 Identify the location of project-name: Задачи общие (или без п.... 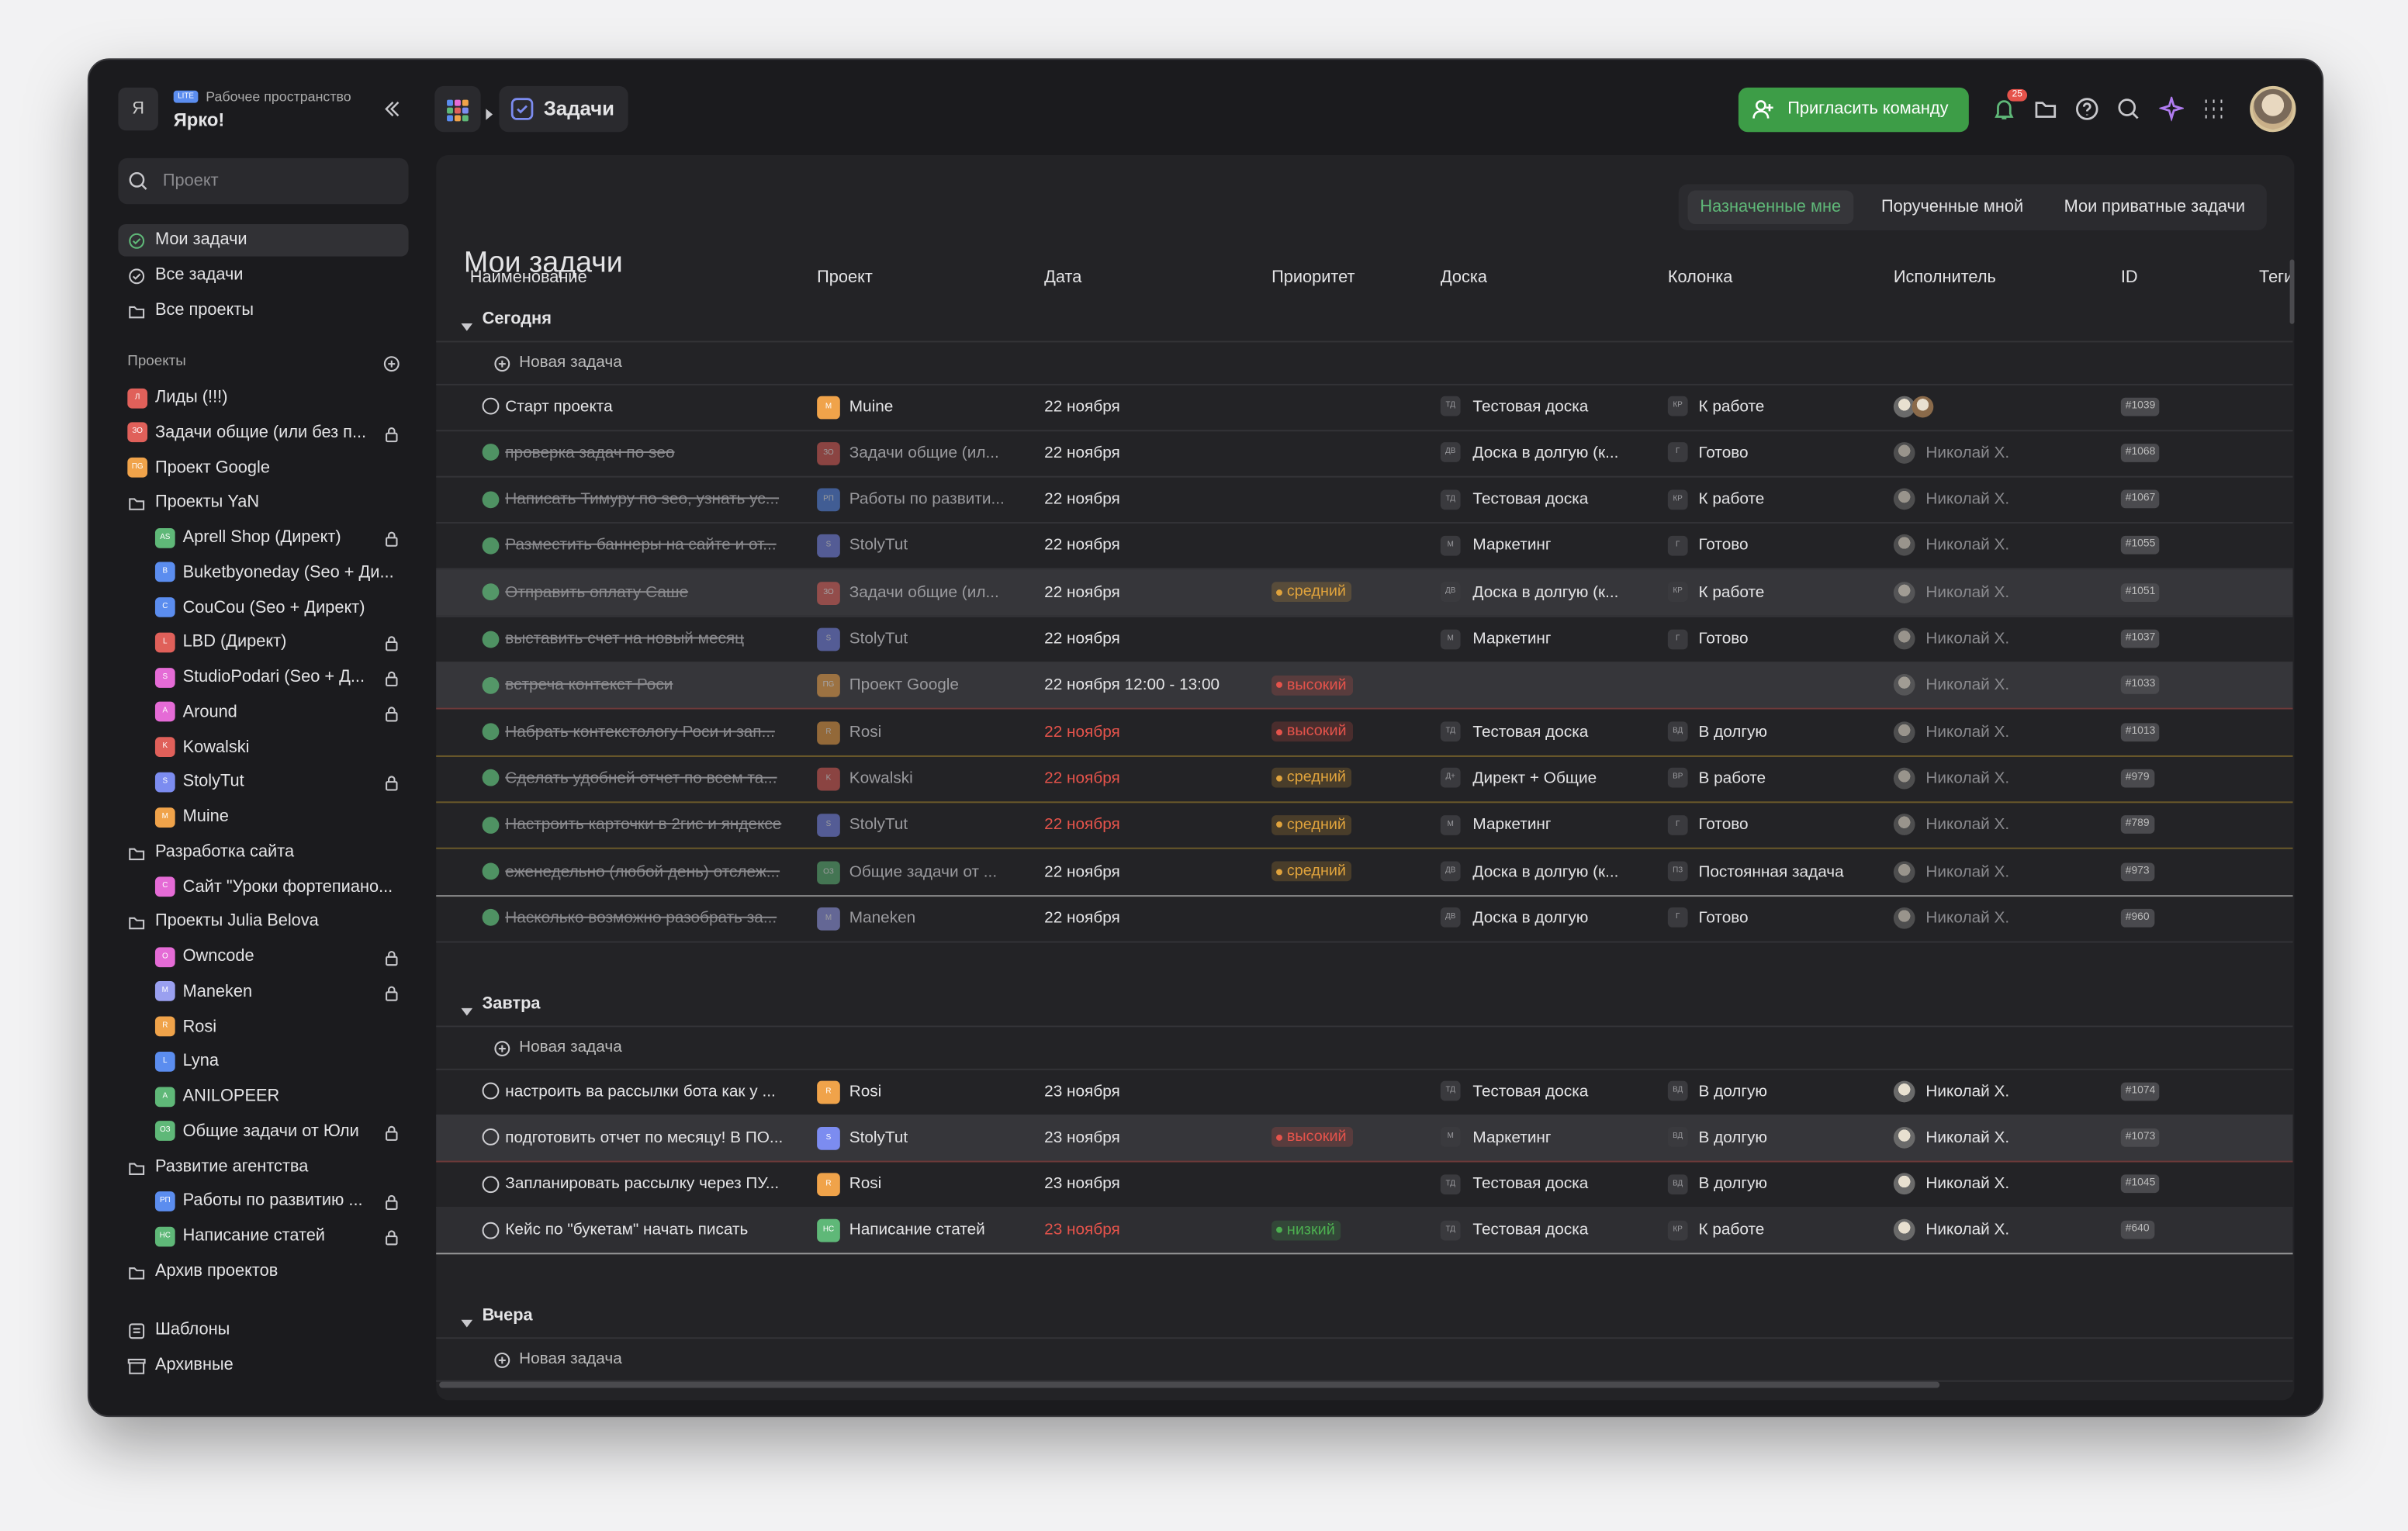
(260, 432).